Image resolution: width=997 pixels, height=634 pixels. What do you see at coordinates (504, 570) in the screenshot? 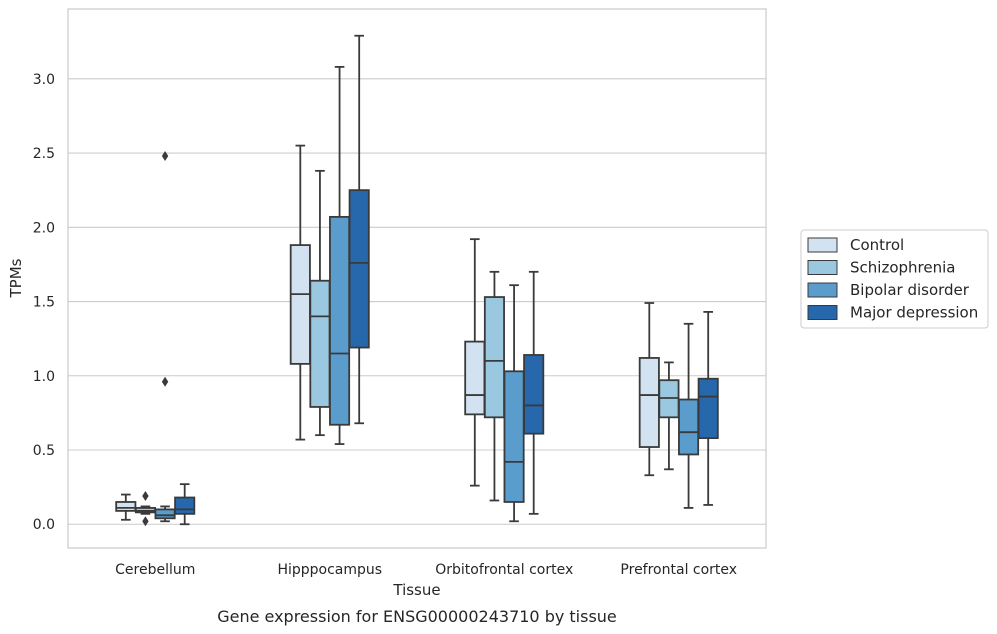
I see `x-tick-label: Orbitofrontal cortex` at bounding box center [504, 570].